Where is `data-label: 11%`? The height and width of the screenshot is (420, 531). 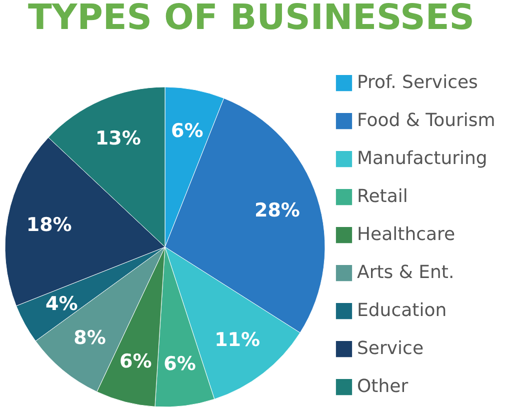
data-label: 11% is located at coordinates (237, 340).